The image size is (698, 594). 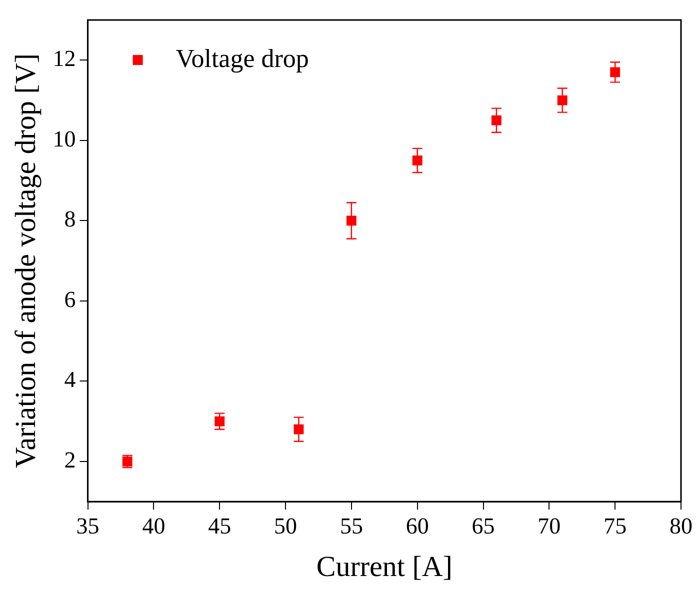 I want to click on y-tick-label: 10, so click(x=64, y=139).